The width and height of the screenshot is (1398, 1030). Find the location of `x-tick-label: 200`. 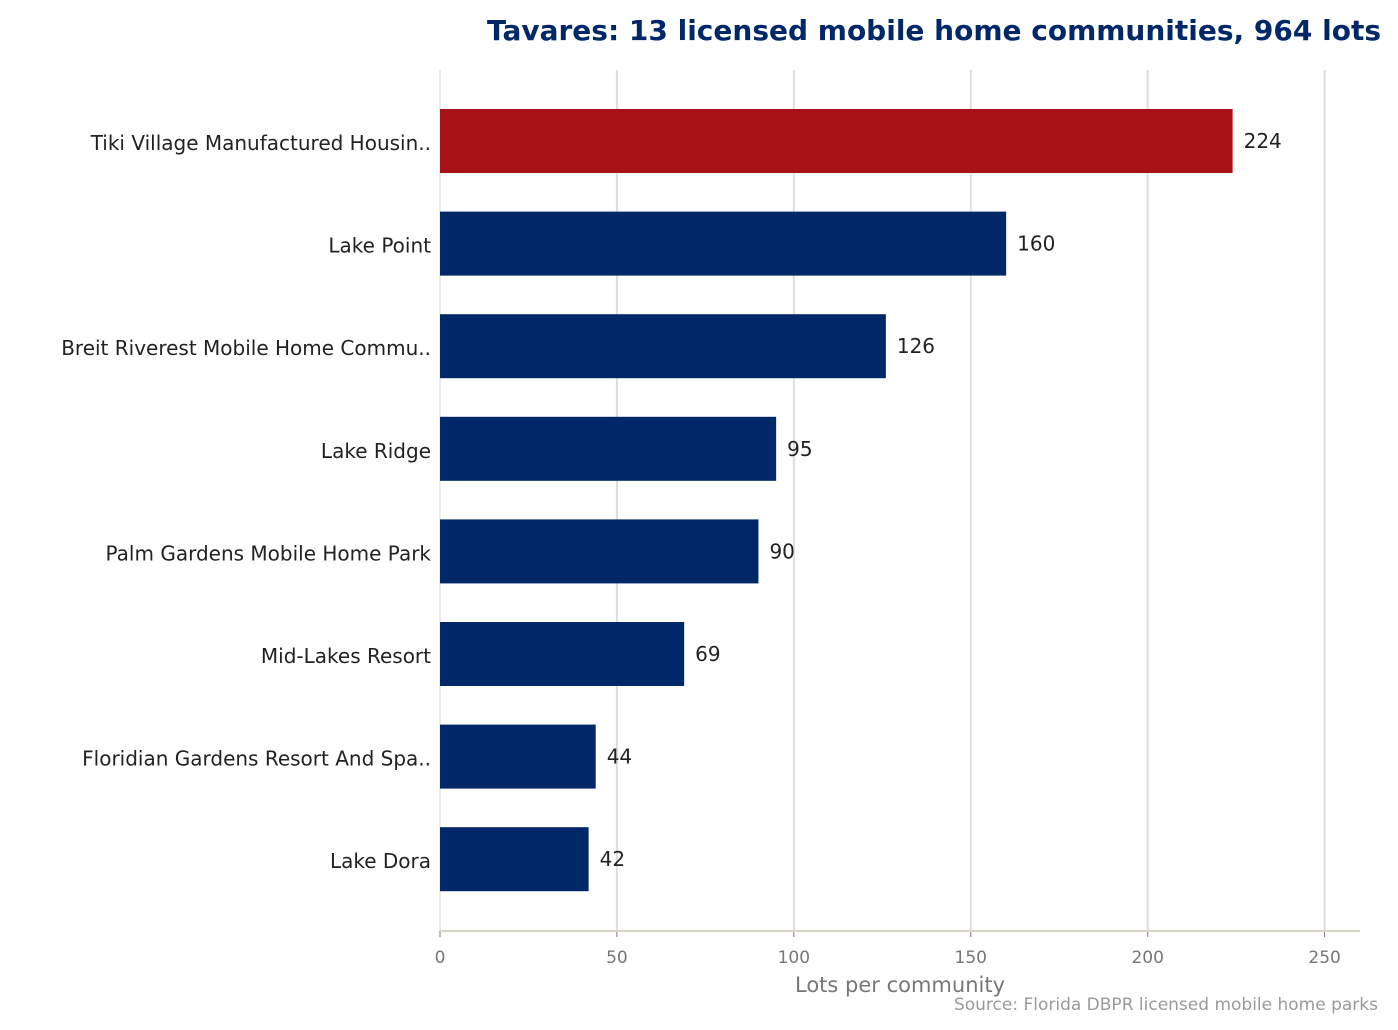

x-tick-label: 200 is located at coordinates (1147, 958).